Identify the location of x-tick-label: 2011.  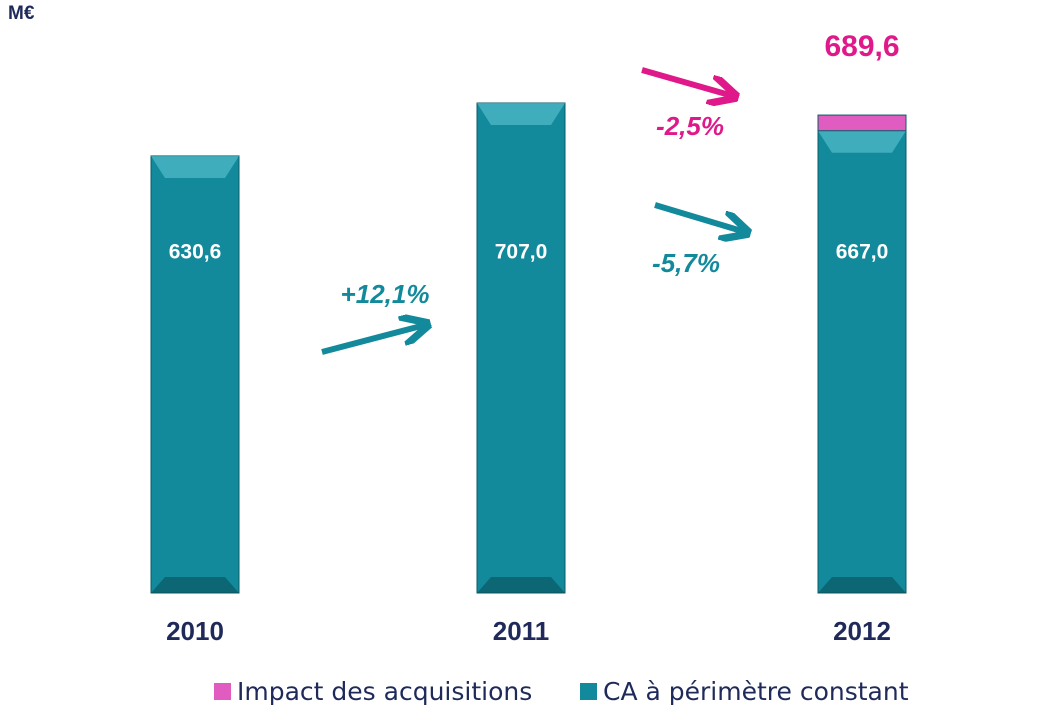
(521, 631).